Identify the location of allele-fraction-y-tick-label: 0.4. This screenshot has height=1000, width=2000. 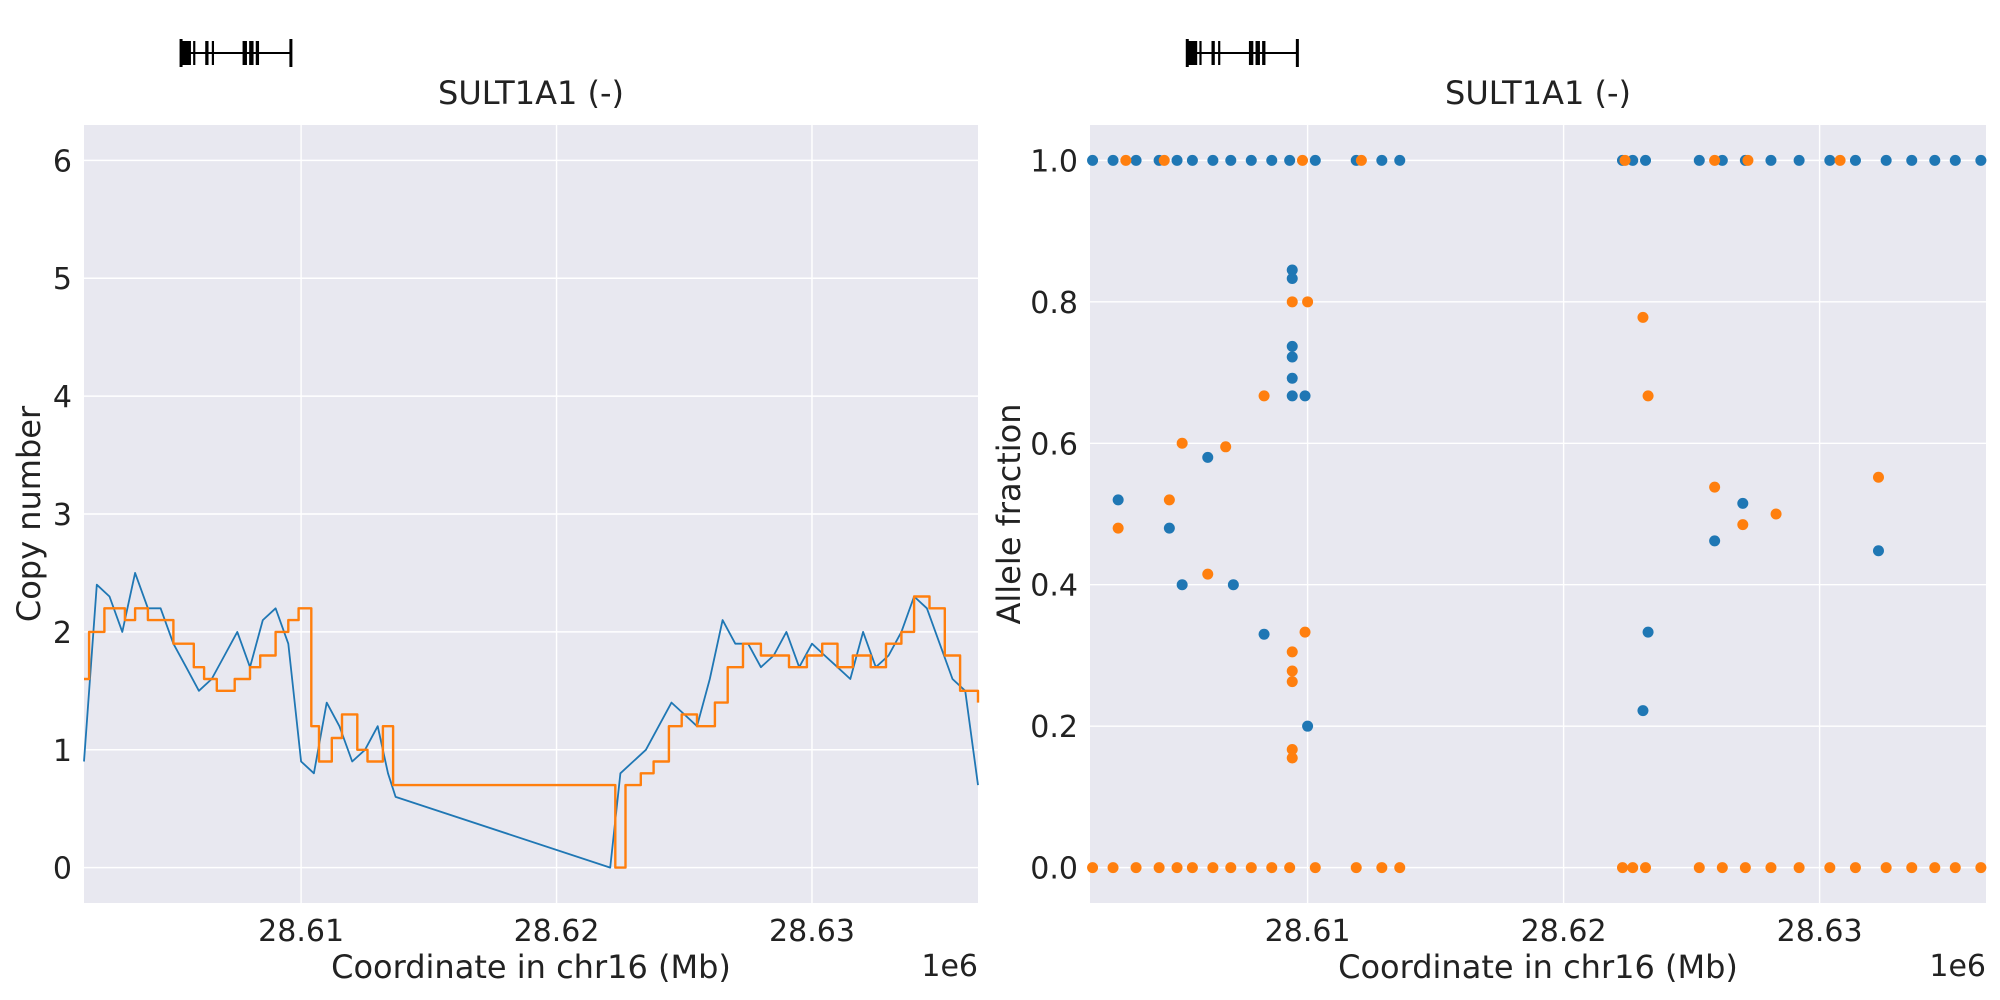
(1054, 586).